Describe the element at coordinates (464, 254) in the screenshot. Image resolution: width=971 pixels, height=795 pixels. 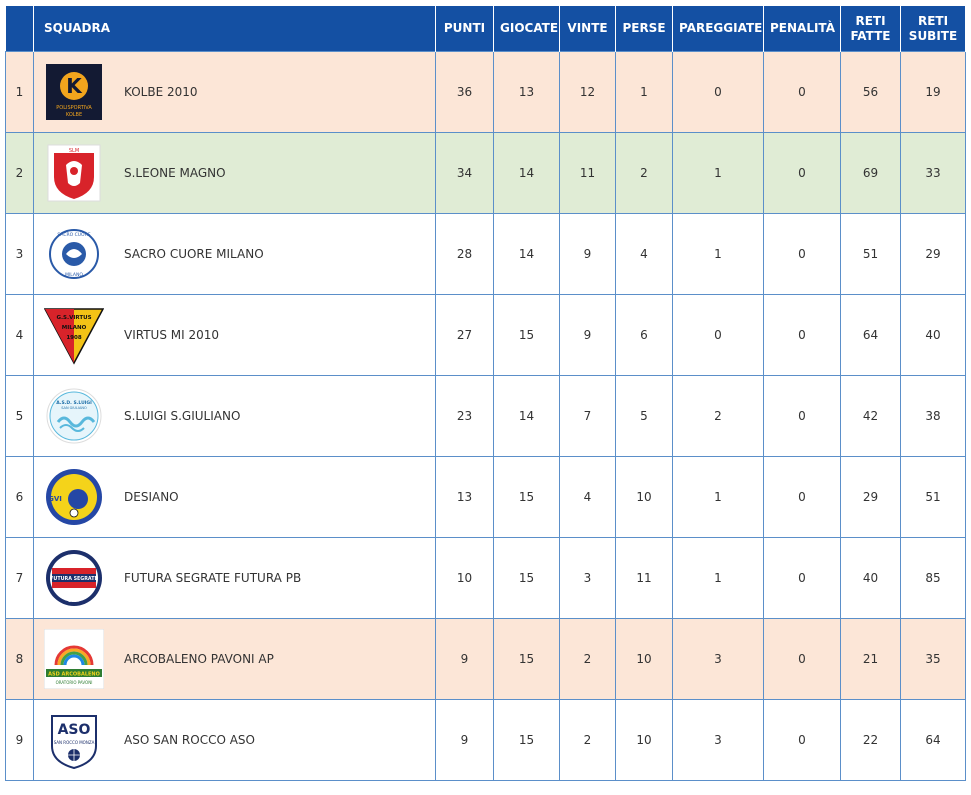
I see `punti-cell: 28` at that location.